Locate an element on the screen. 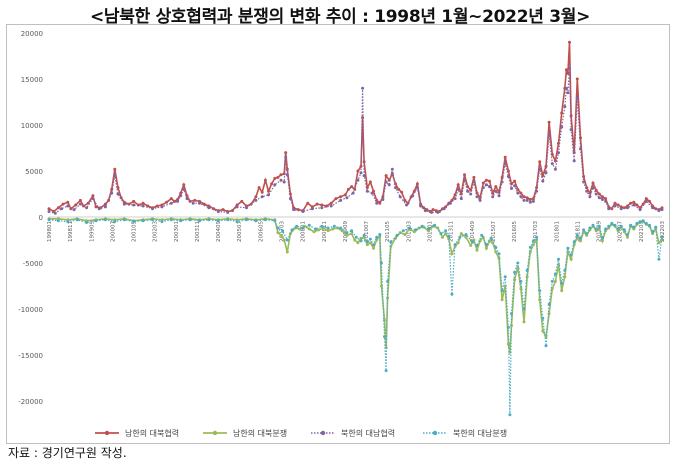 Image resolution: width=680 pixels, height=462 pixels. x-tick-label: 201811 is located at coordinates (578, 231).